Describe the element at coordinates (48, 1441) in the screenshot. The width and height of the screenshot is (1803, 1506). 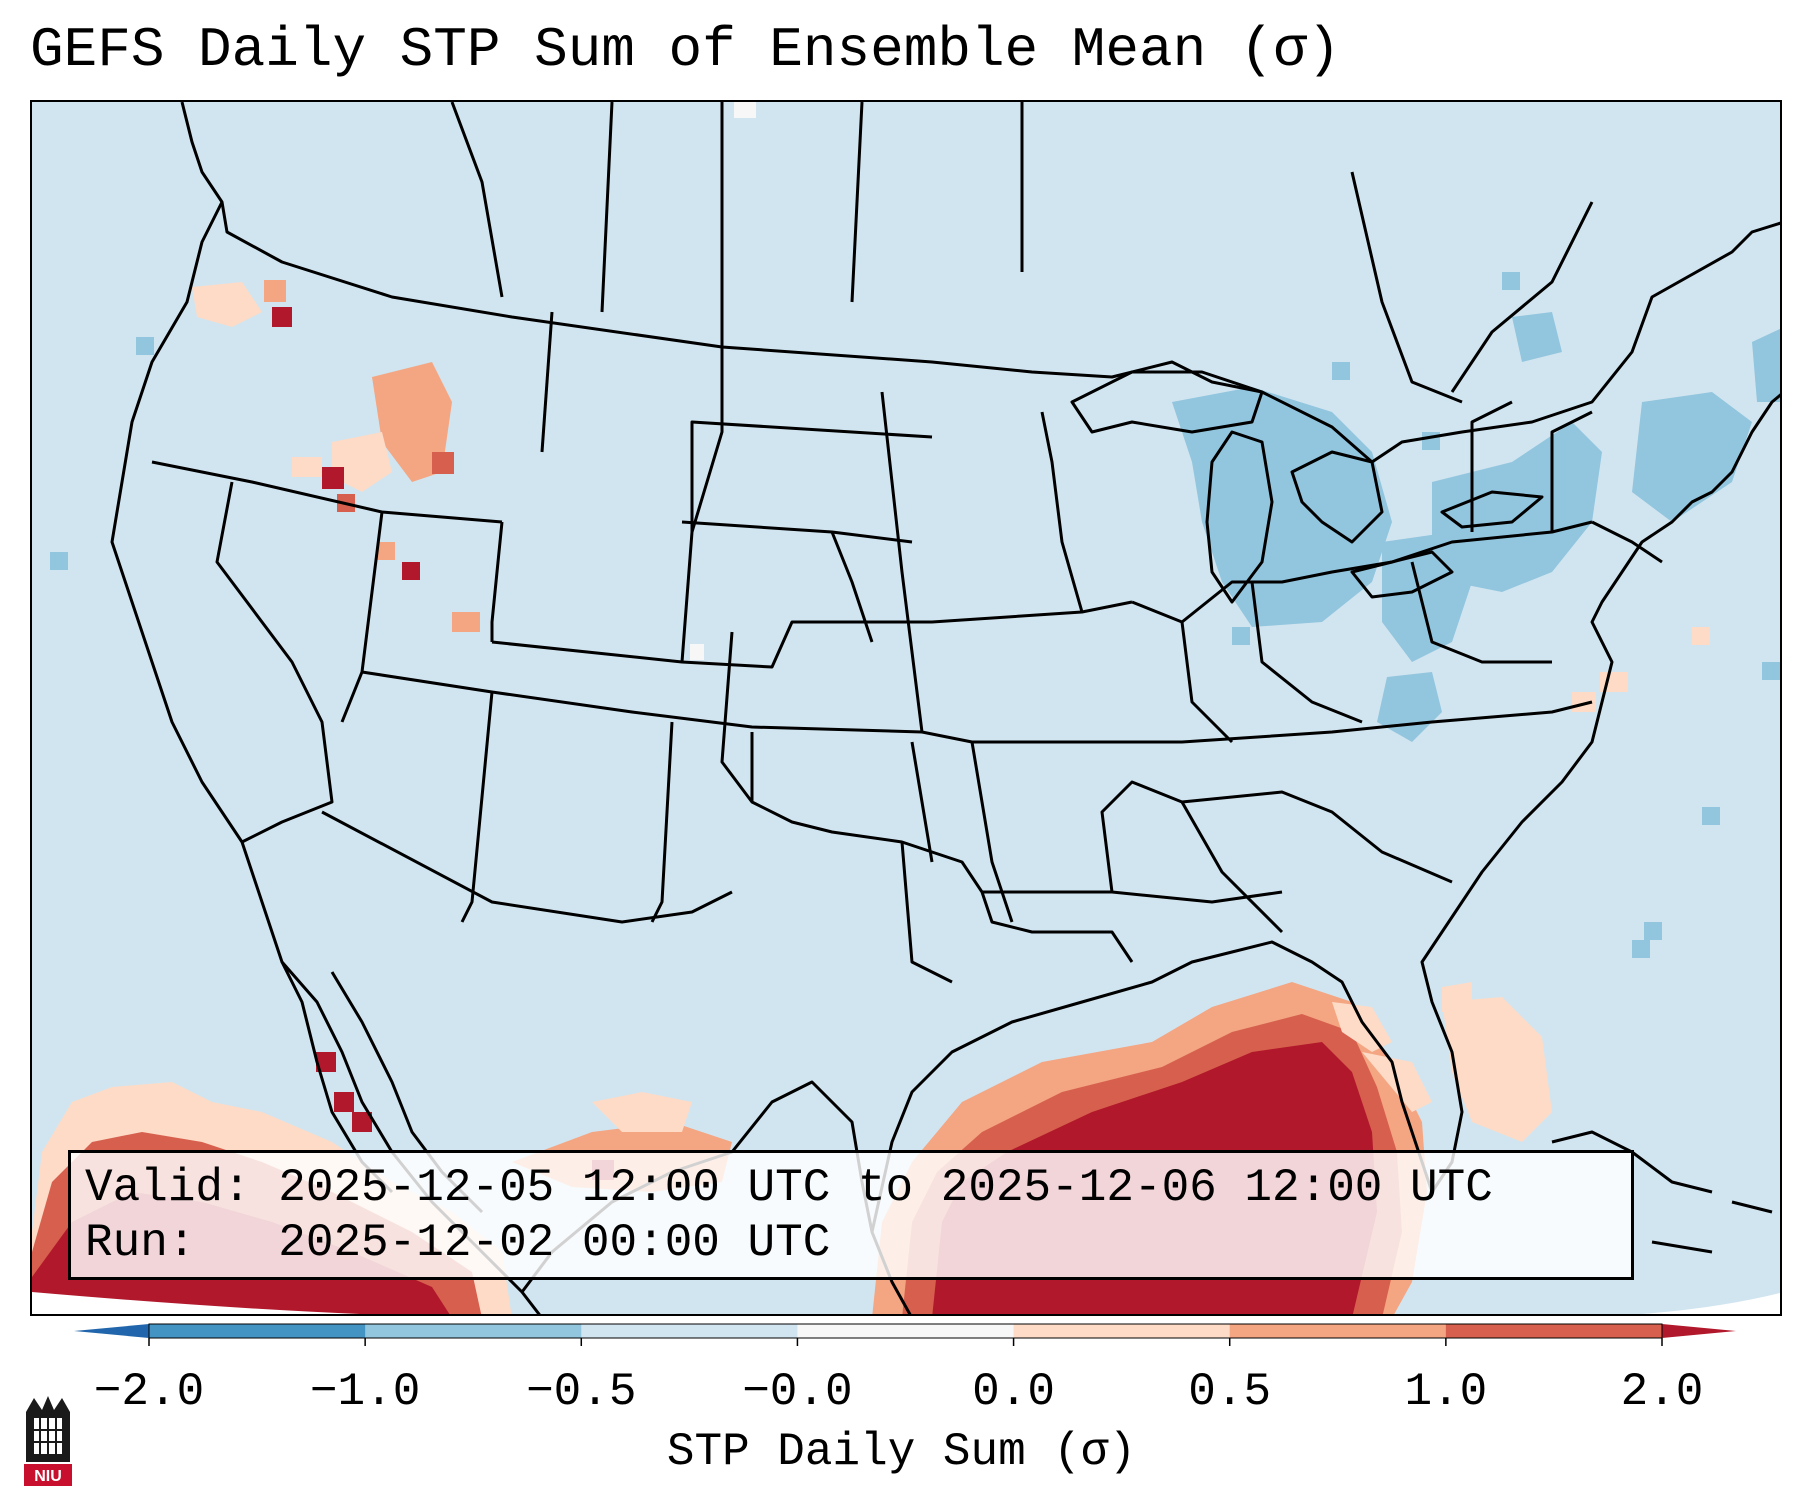
I see `niu-logo: NIU` at that location.